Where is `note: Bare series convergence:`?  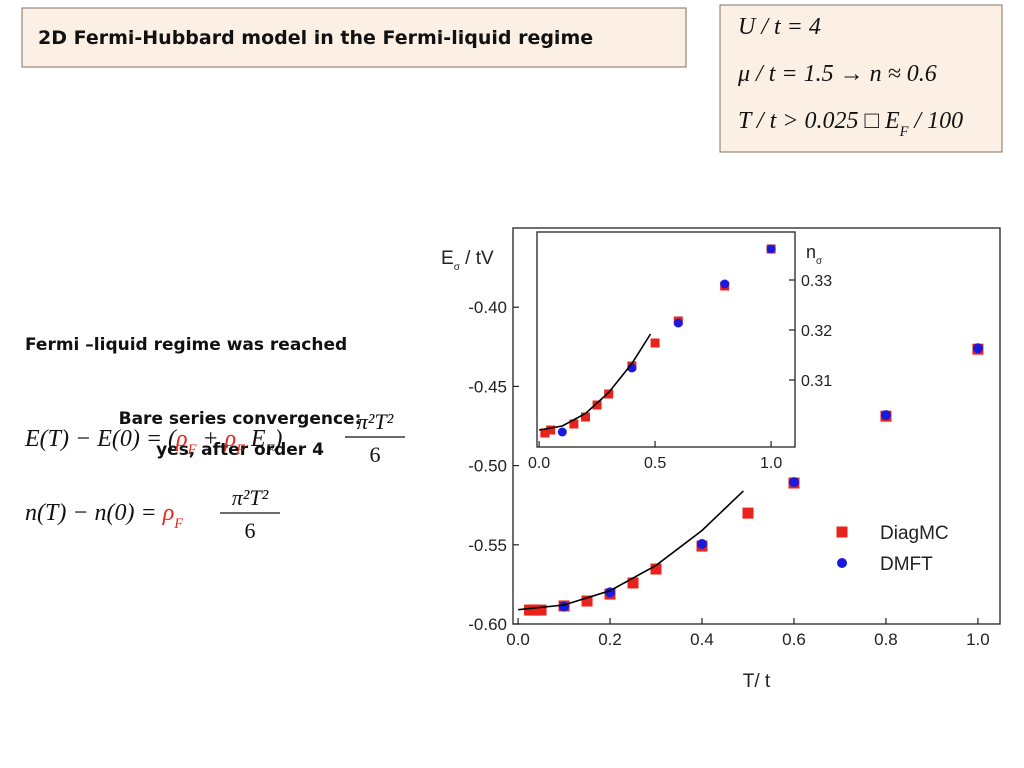 note: Bare series convergence: is located at coordinates (240, 419).